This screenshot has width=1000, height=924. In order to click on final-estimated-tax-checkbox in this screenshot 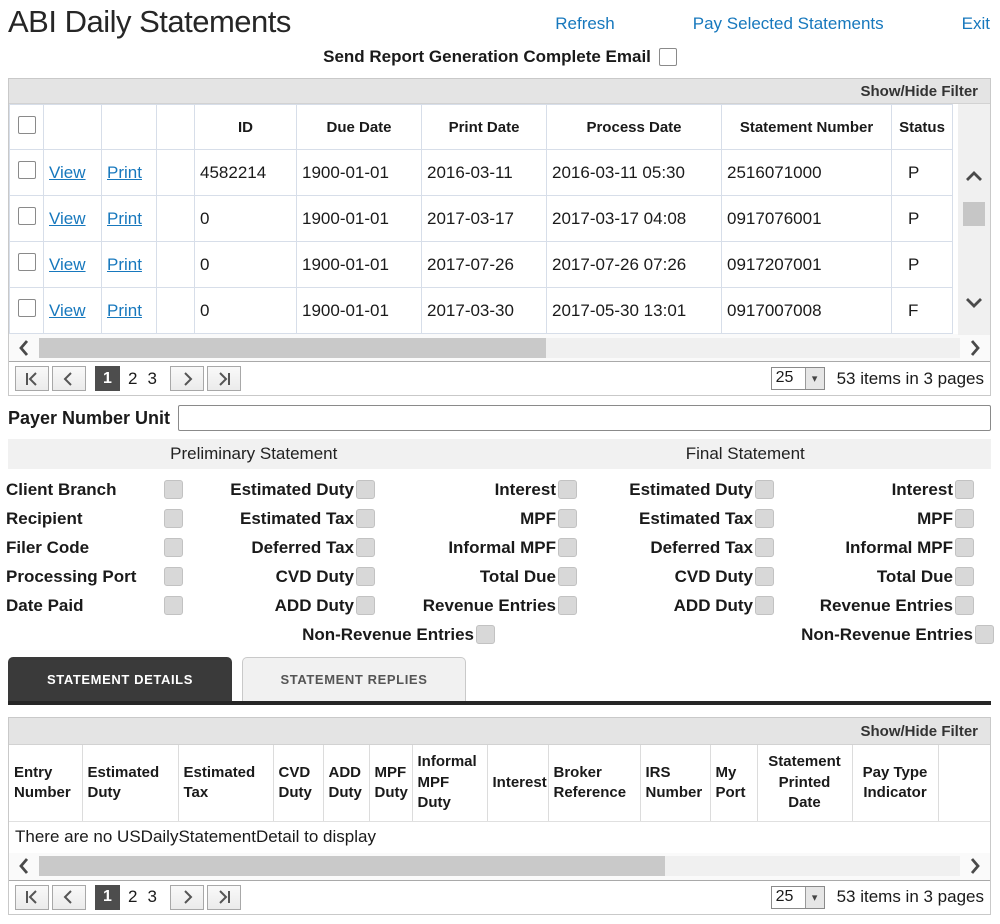, I will do `click(764, 518)`.